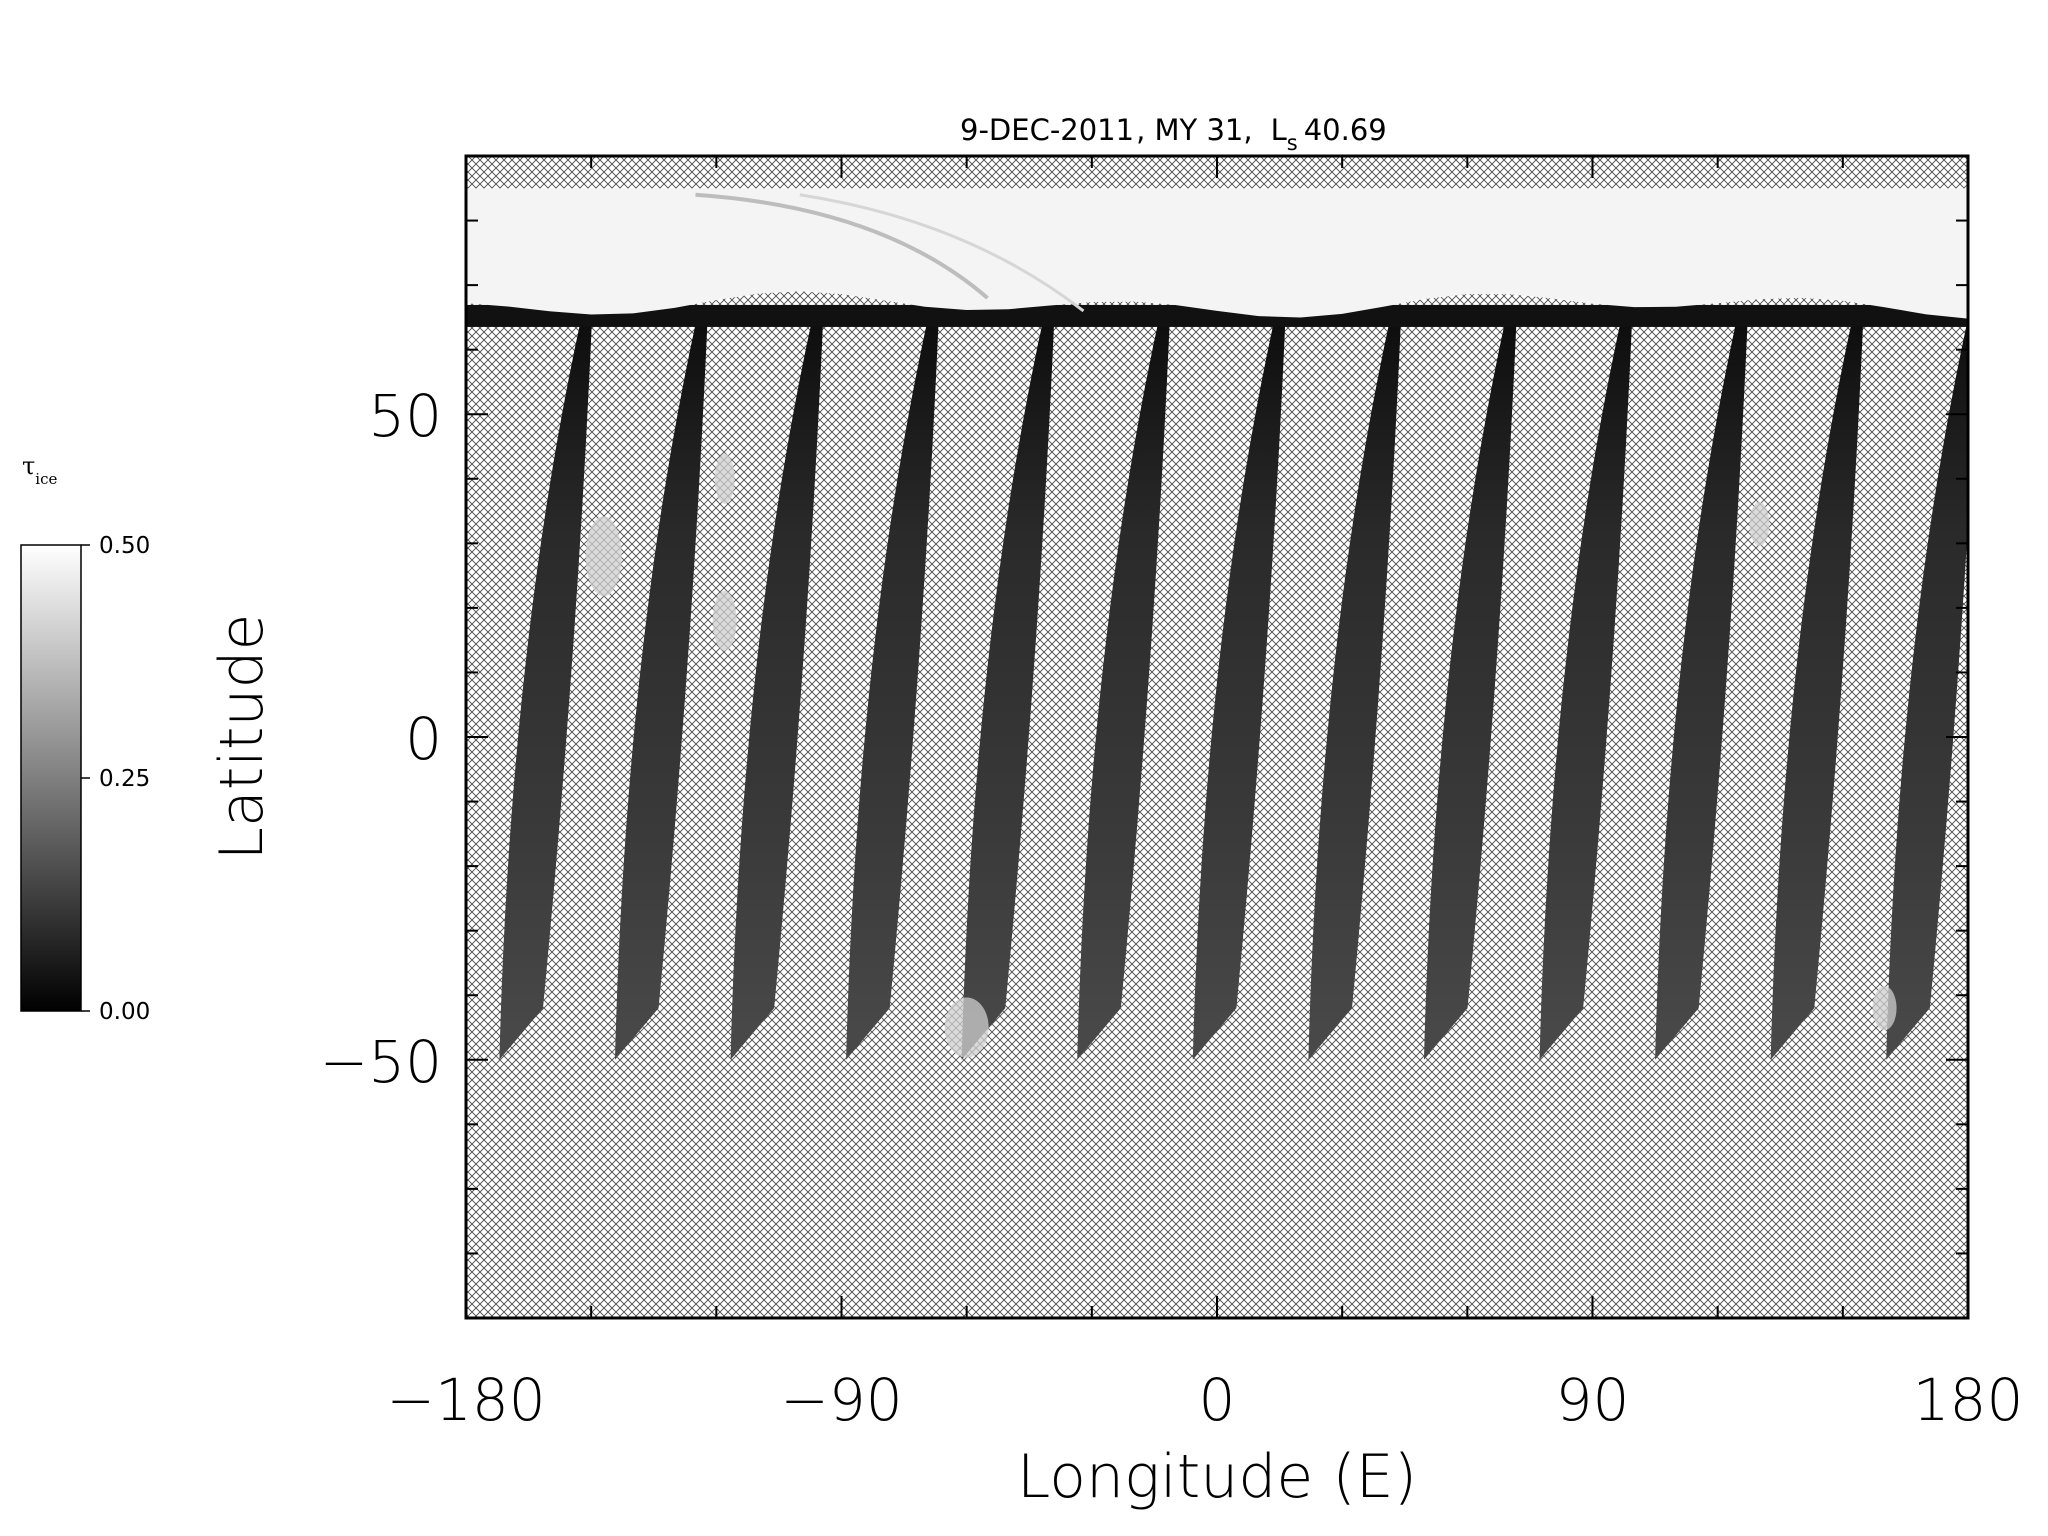 This screenshot has width=2048, height=1536. What do you see at coordinates (465, 1400) in the screenshot?
I see `x-tick-label: −180` at bounding box center [465, 1400].